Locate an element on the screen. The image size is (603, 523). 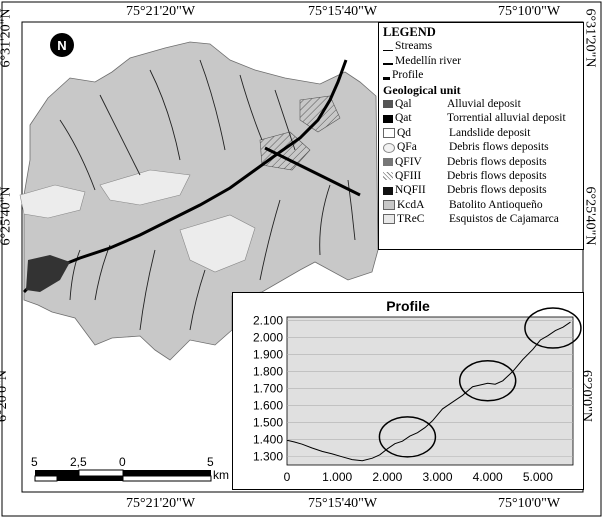
y-tick-label: 1.500 is located at coordinates (268, 422).